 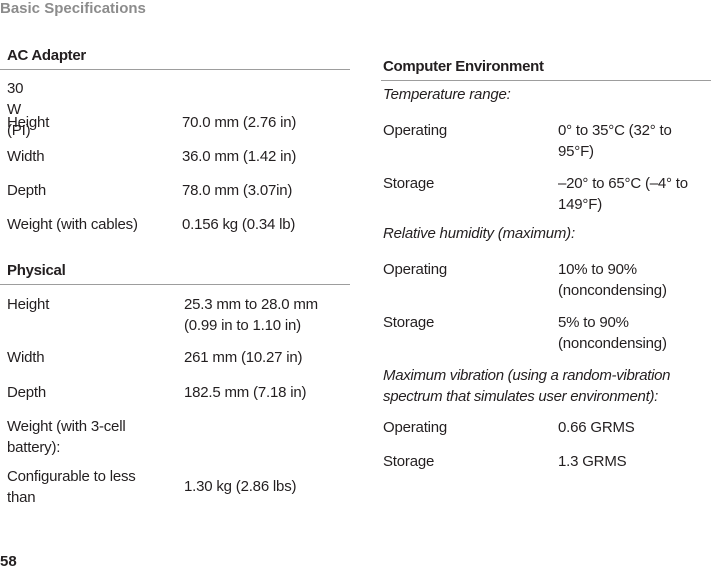 What do you see at coordinates (243, 357) in the screenshot?
I see `spec-value: 261 mm (10.27 in)` at bounding box center [243, 357].